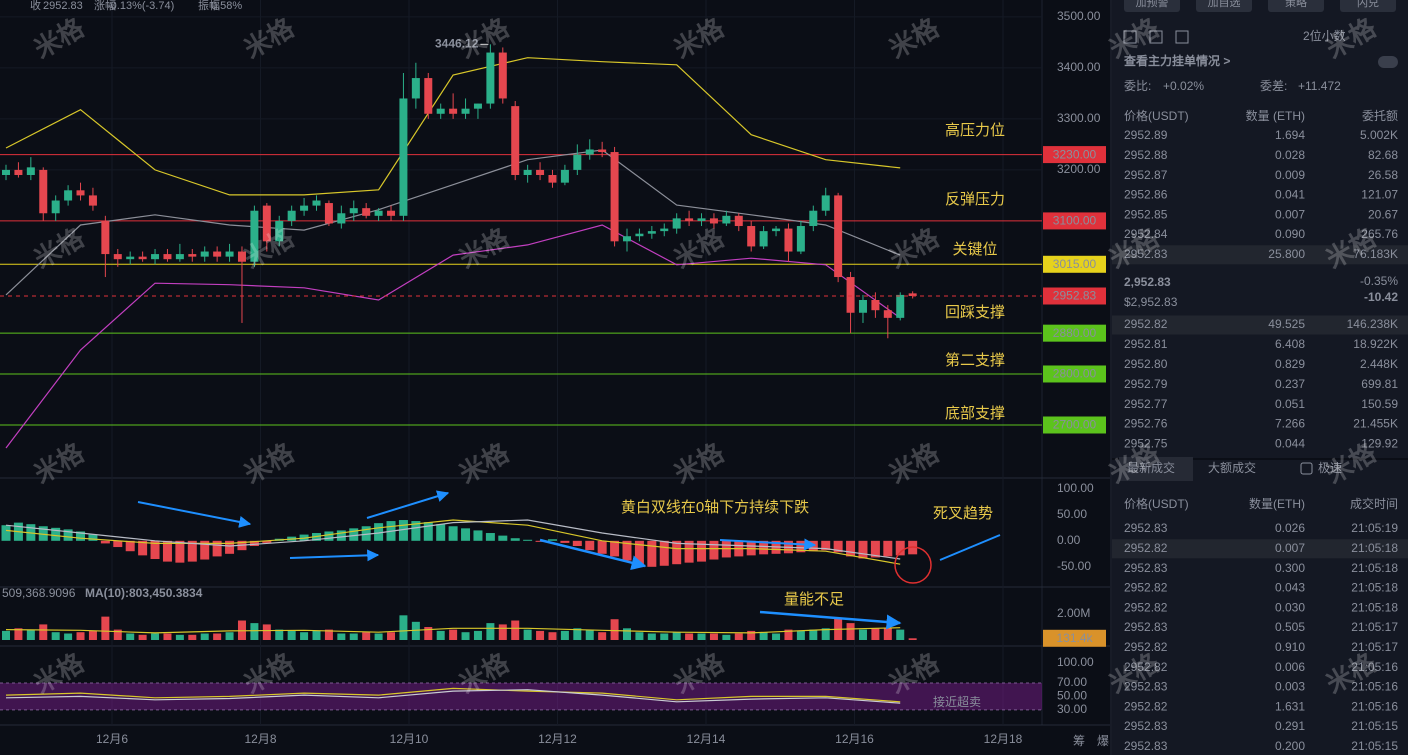 Image resolution: width=1408 pixels, height=755 pixels. What do you see at coordinates (963, 513) in the screenshot?
I see `macd-note: 死叉趋势` at bounding box center [963, 513].